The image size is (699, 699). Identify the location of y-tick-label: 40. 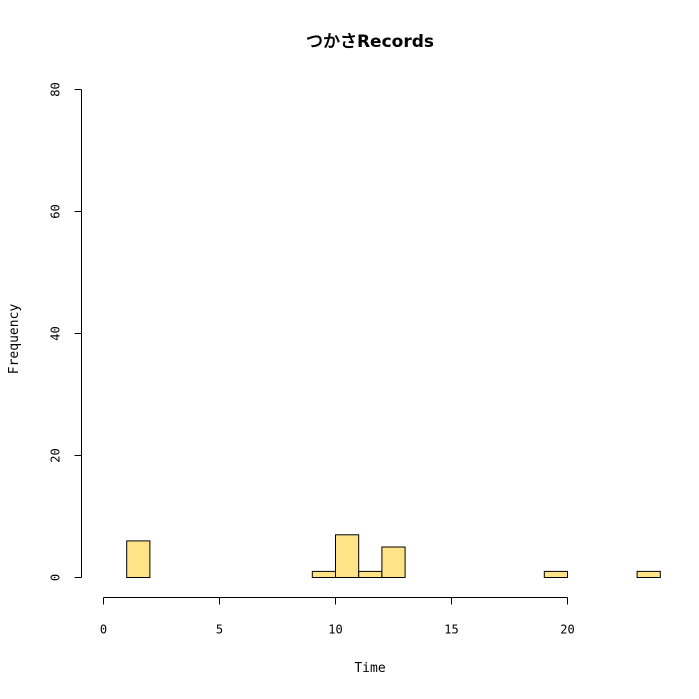
(56, 333).